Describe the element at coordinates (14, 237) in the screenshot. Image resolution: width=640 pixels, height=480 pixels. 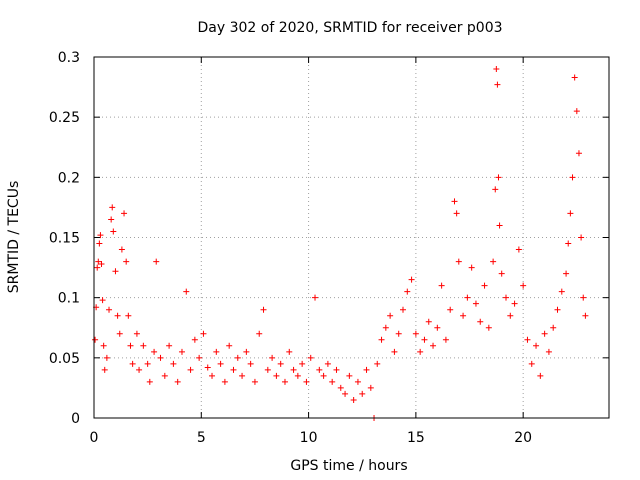
I see `y-axis-label: SRMTID / TECUs` at that location.